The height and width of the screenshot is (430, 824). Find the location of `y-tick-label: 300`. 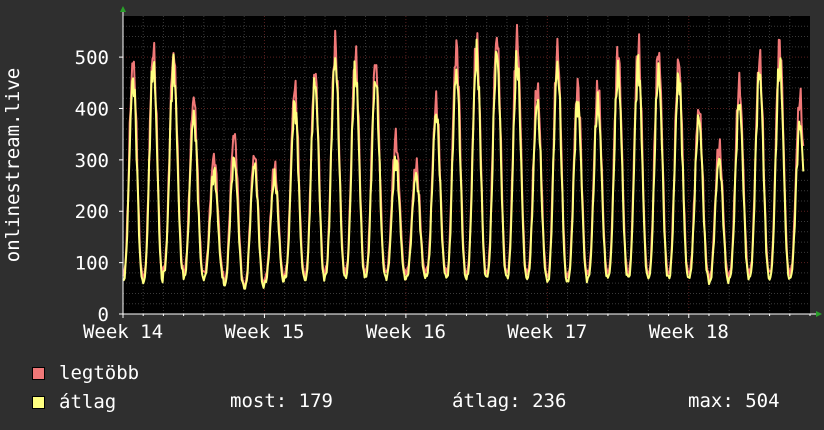

y-tick-label: 300 is located at coordinates (92, 161).